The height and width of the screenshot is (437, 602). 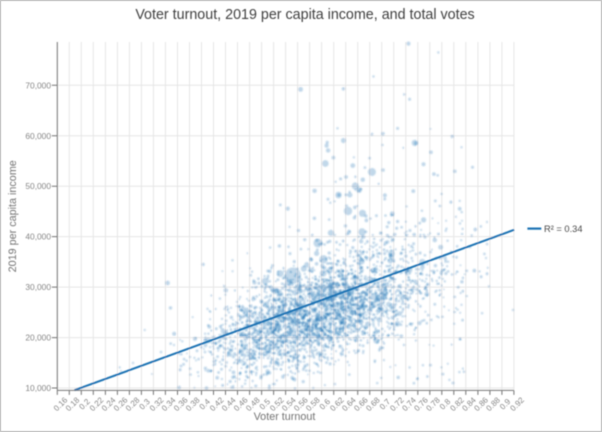 I want to click on svg-text: Voter turnout, so click(x=285, y=417).